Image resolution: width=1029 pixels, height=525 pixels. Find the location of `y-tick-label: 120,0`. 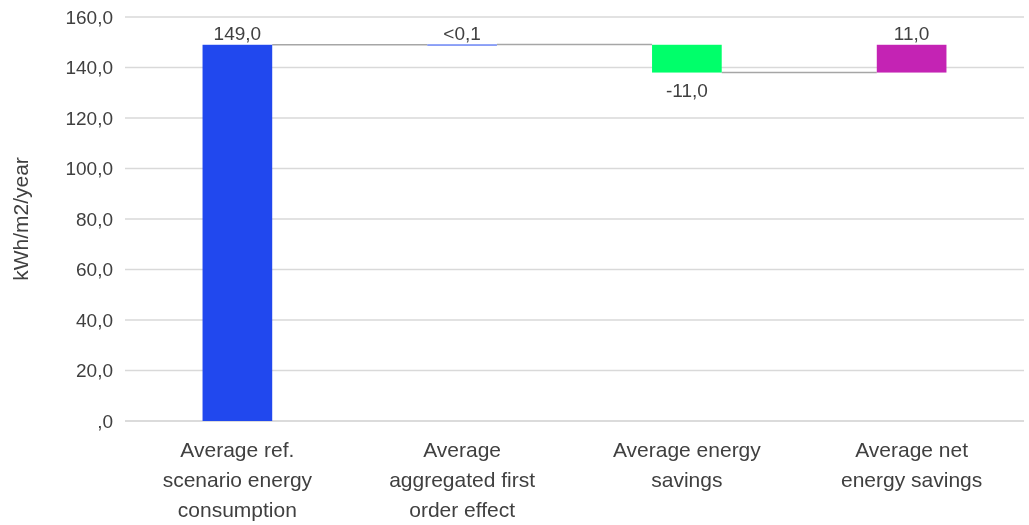

y-tick-label: 120,0 is located at coordinates (89, 118).